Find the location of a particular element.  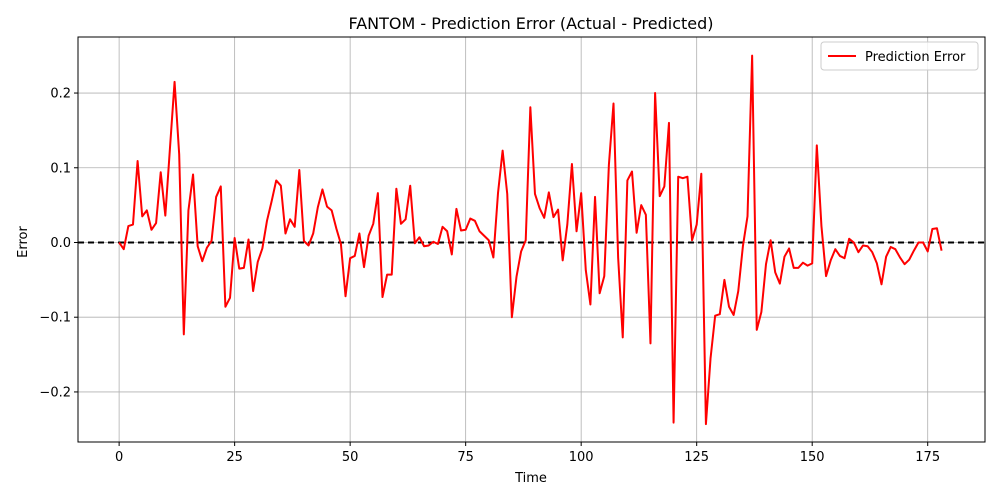

legend-box is located at coordinates (899, 56).